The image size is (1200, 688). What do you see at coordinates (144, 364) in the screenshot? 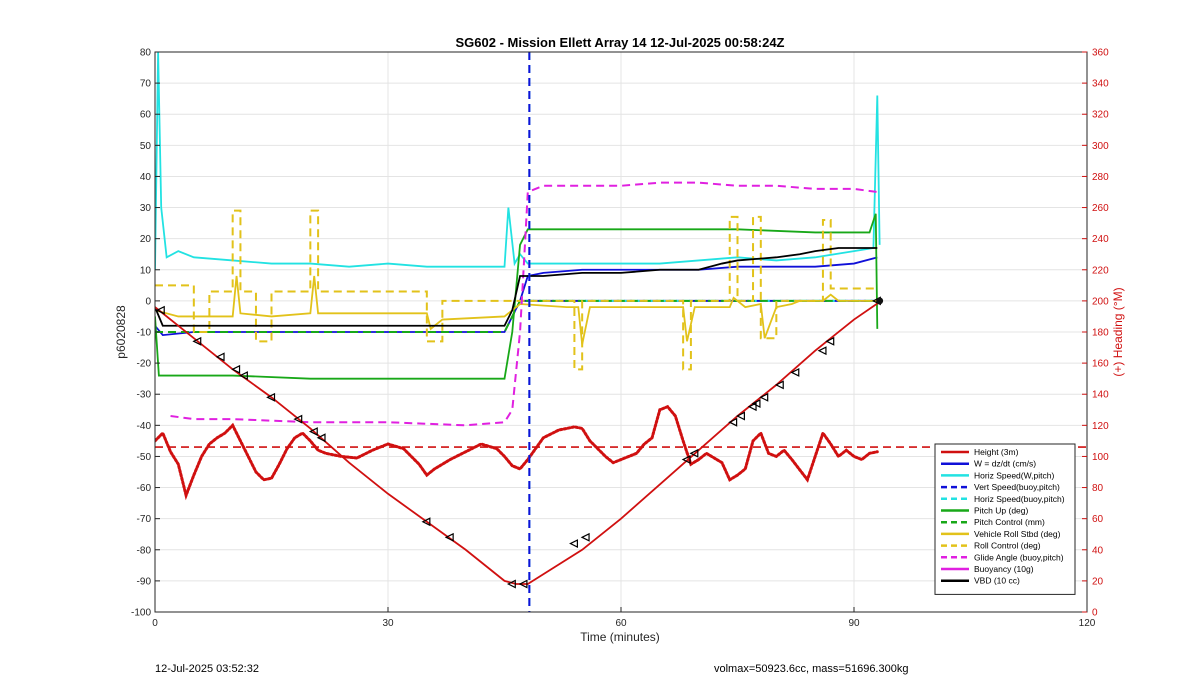
I see `y-tick-label-left: -20` at bounding box center [144, 364].